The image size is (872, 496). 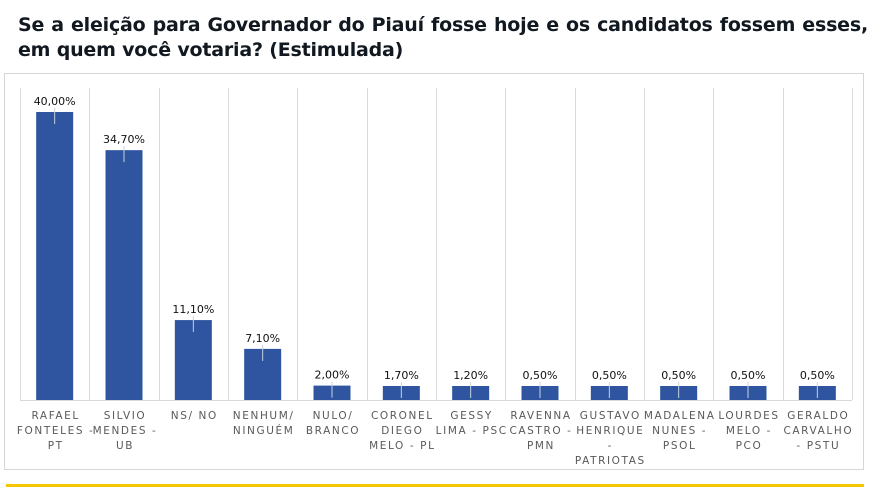 What do you see at coordinates (540, 416) in the screenshot?
I see `category-label: RAVENNA` at bounding box center [540, 416].